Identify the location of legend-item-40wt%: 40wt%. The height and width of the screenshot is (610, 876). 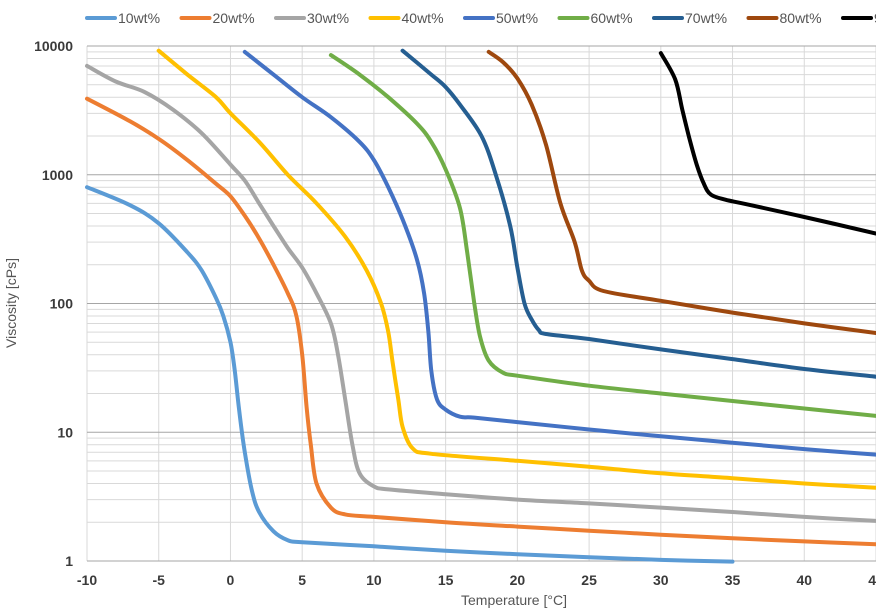
(406, 18).